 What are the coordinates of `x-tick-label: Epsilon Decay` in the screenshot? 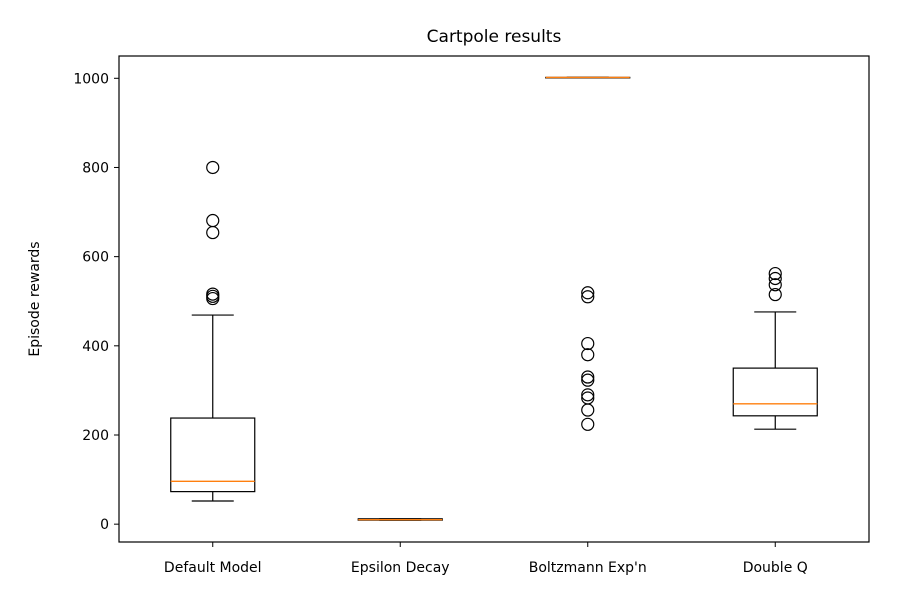 It's located at (400, 568).